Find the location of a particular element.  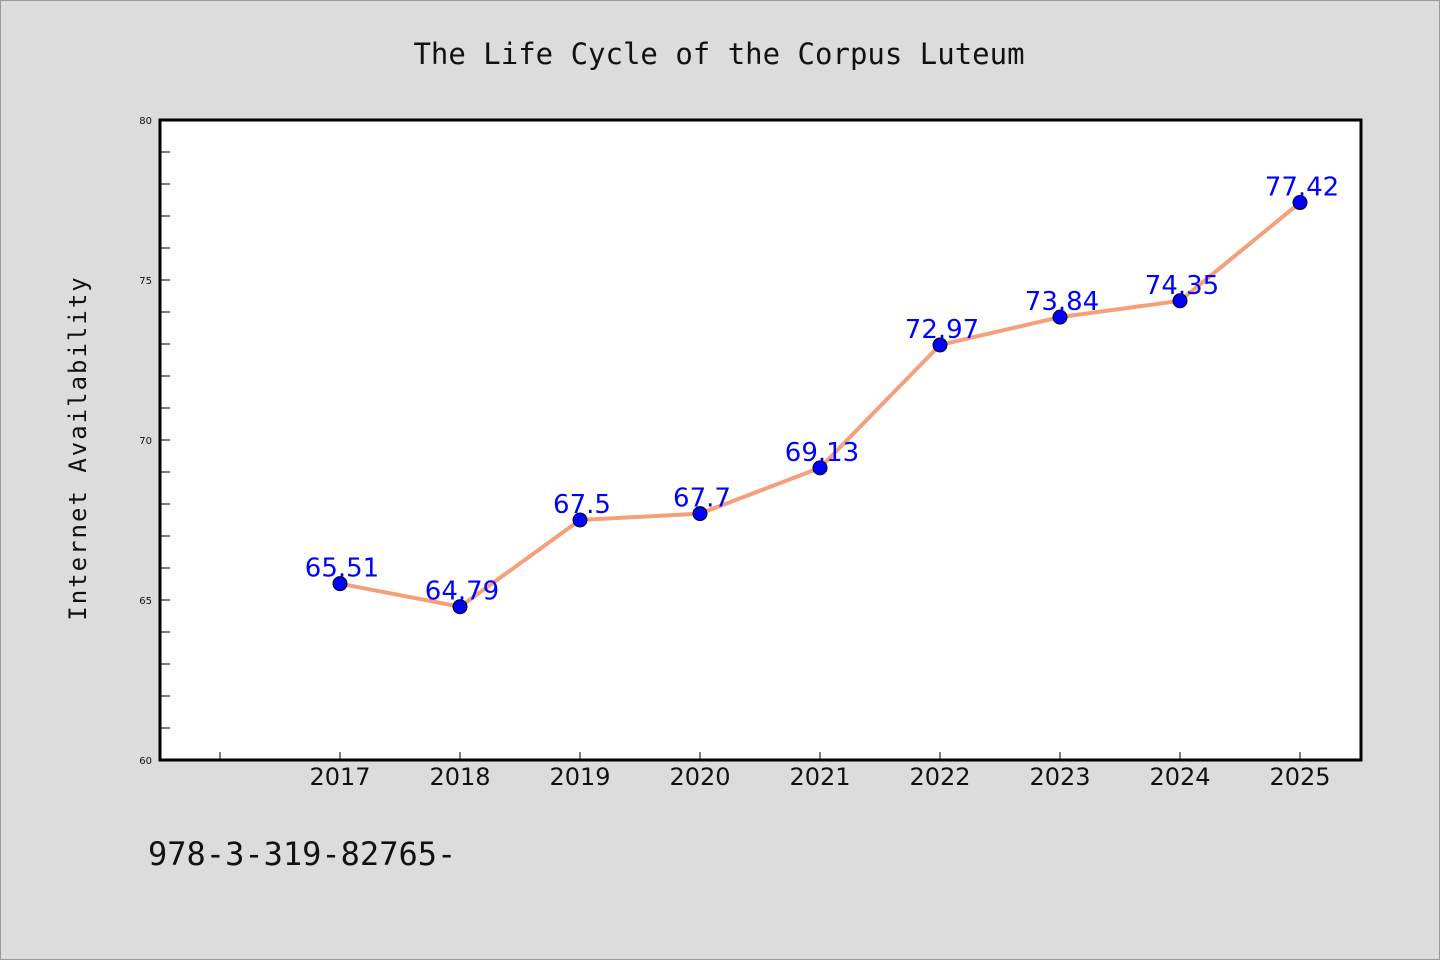

data-label-2018: 64.79 is located at coordinates (462, 592).